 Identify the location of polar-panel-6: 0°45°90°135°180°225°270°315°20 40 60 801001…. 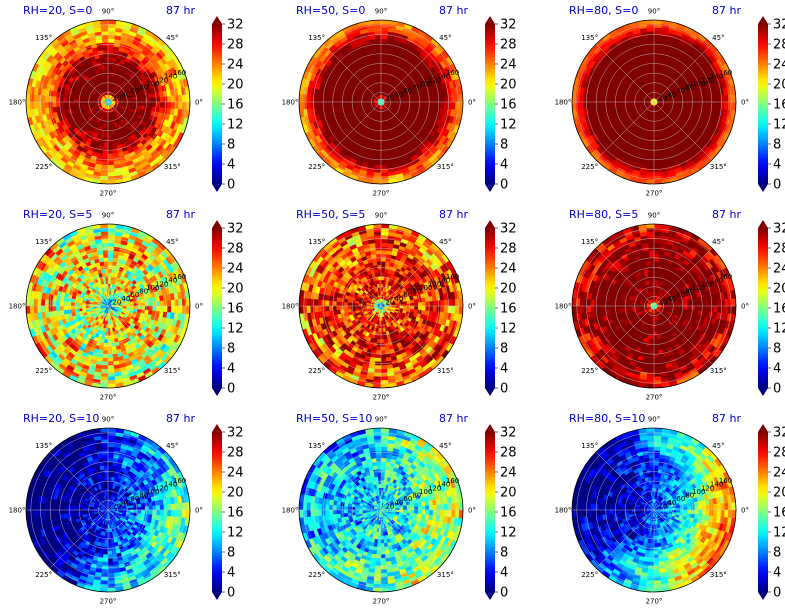
(670, 305).